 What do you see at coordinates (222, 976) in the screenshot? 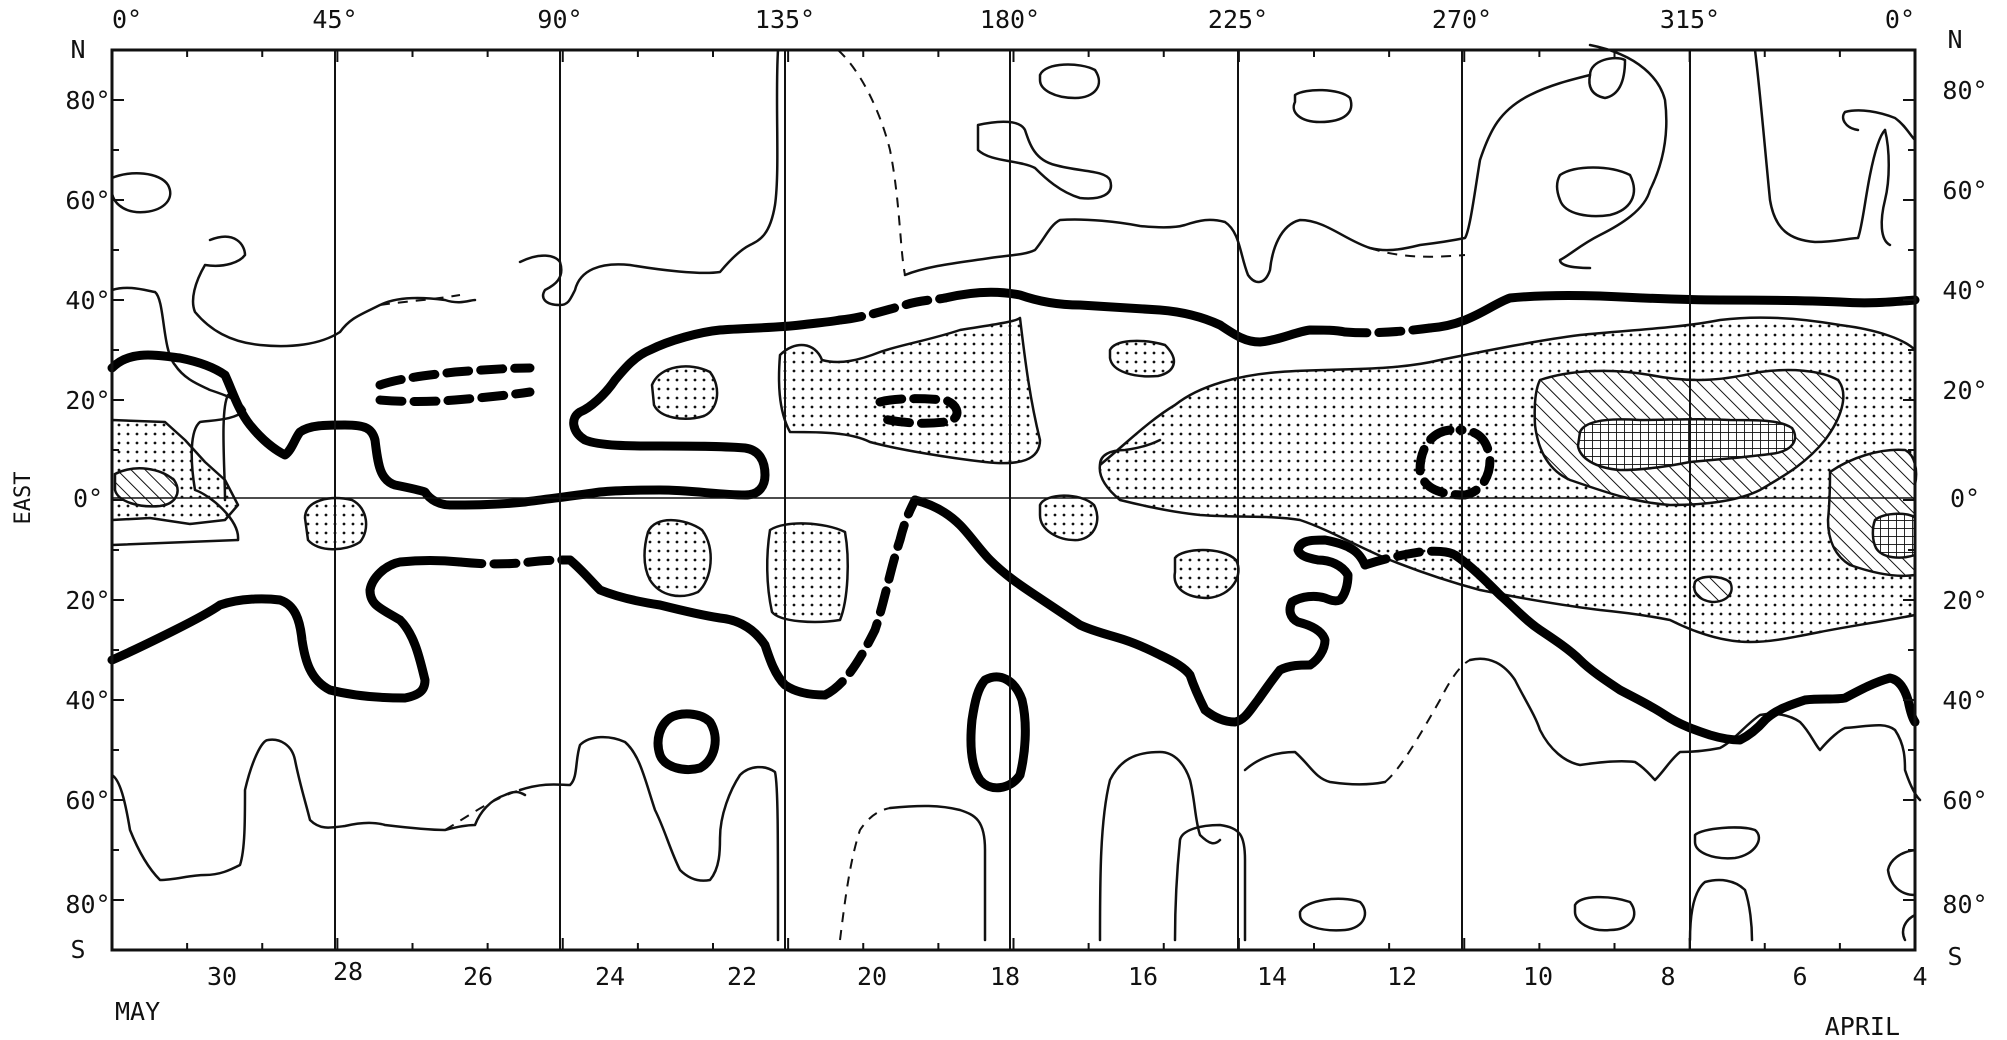
I see `bottom-tick-label: 30` at bounding box center [222, 976].